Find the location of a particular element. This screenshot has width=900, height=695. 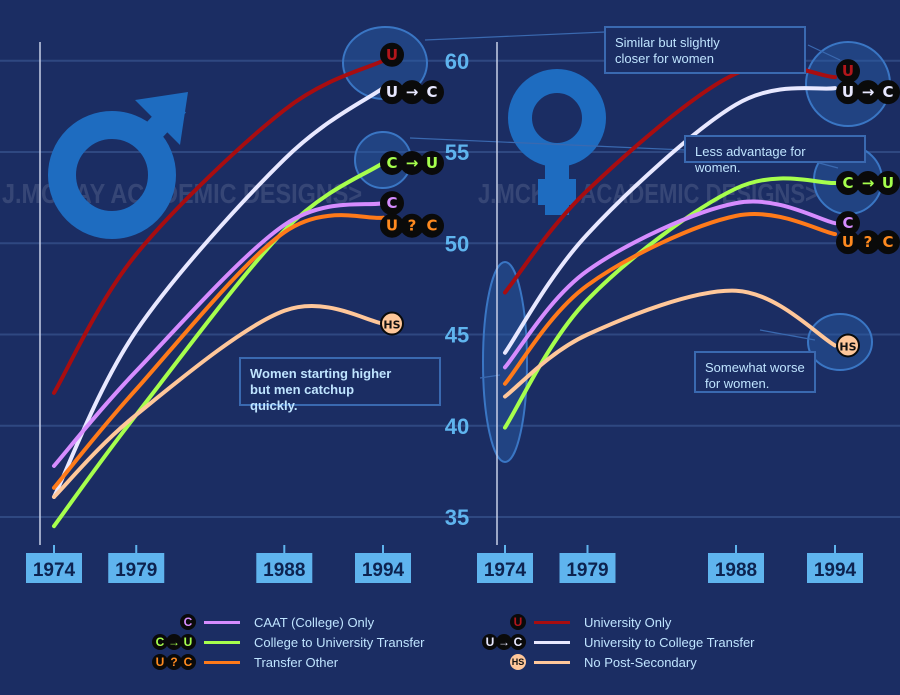

legend-item-u2c: U → C University to College Transfer is located at coordinates (612, 642).